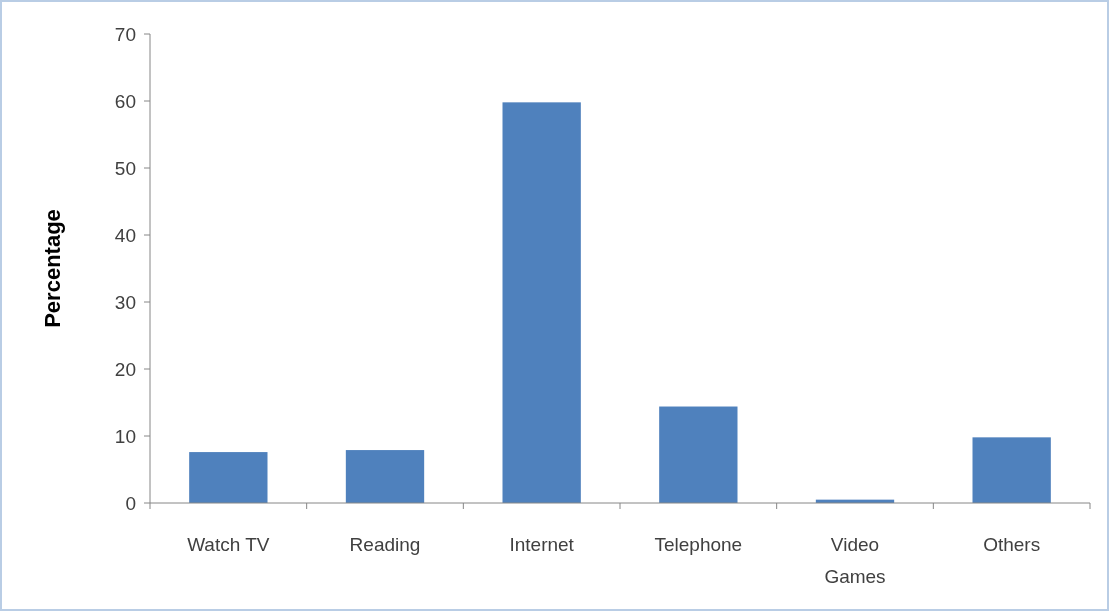  Describe the element at coordinates (130, 503) in the screenshot. I see `y-tick-label: 0` at that location.